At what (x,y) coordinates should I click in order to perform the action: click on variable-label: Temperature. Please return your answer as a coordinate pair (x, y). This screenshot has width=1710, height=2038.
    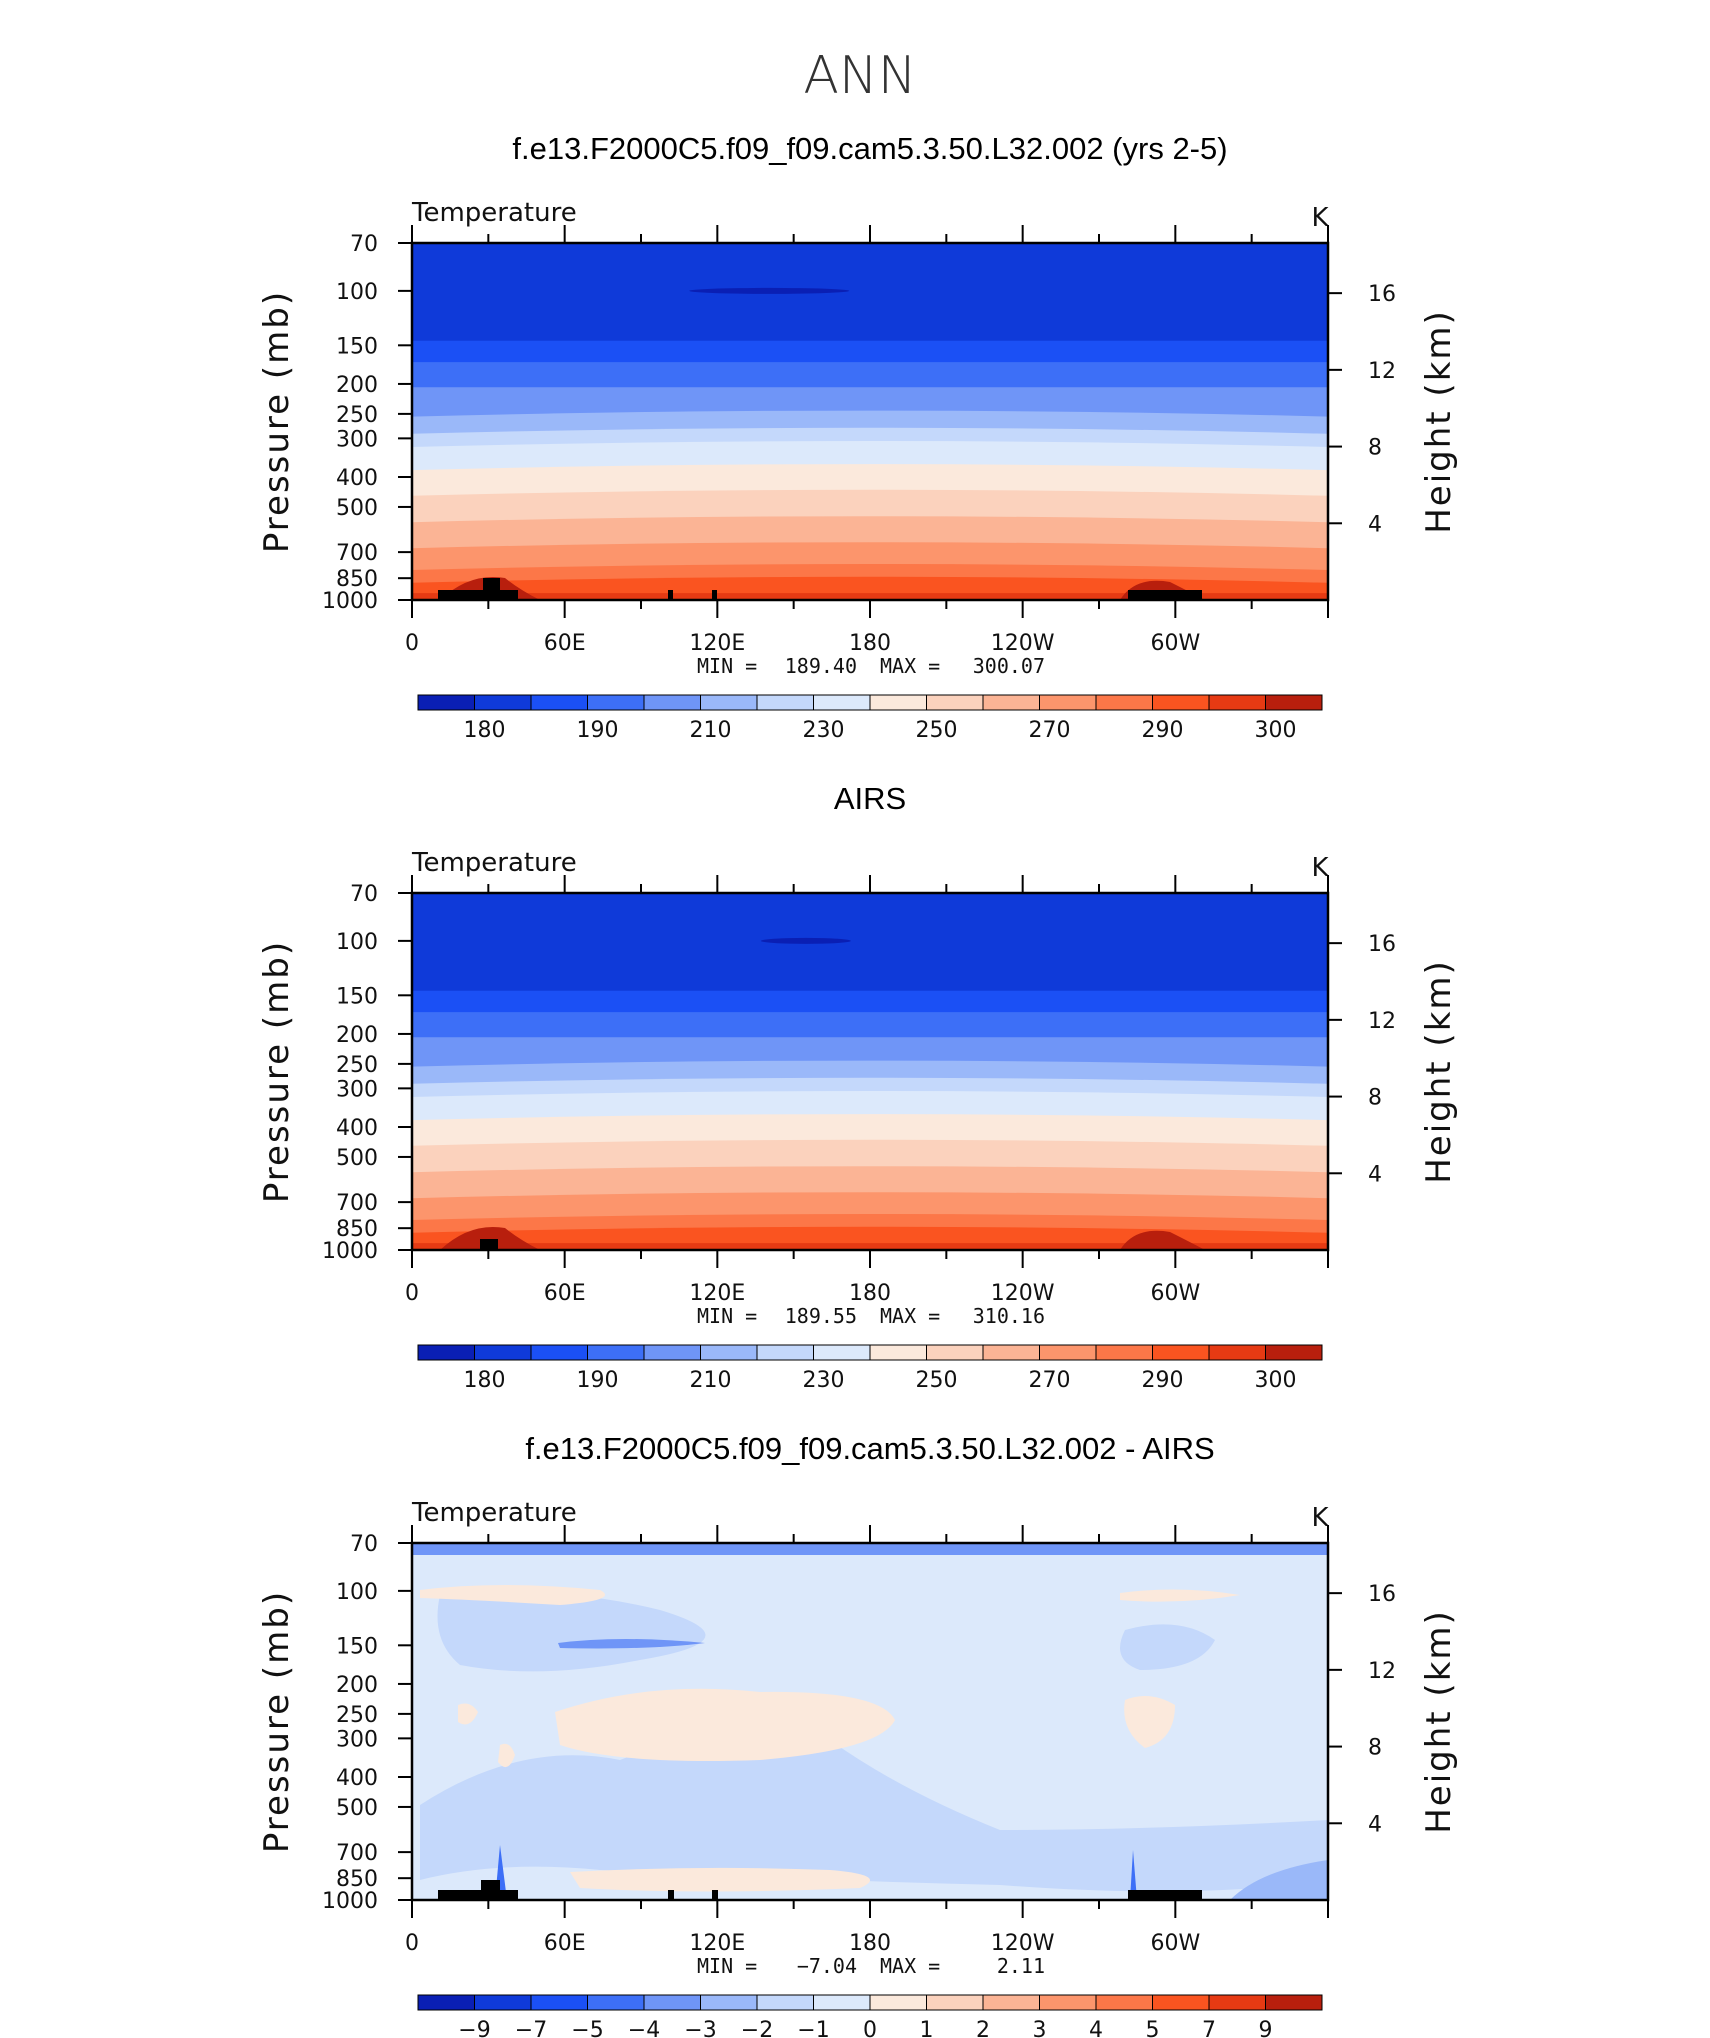
    Looking at the image, I should click on (494, 863).